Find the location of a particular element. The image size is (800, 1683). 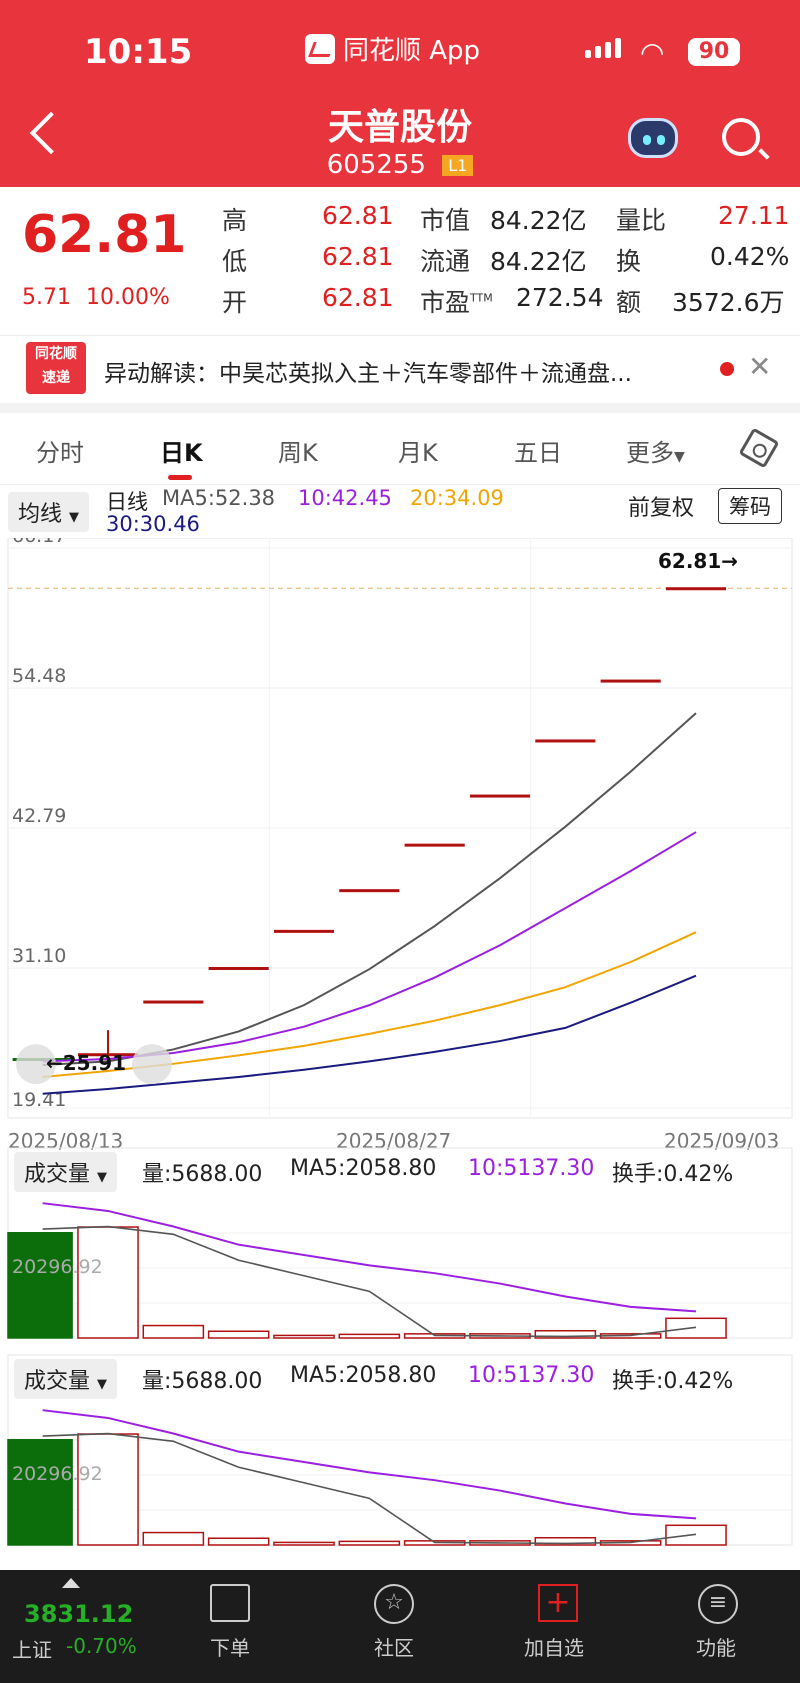

current-price: 62.81 is located at coordinates (104, 235).